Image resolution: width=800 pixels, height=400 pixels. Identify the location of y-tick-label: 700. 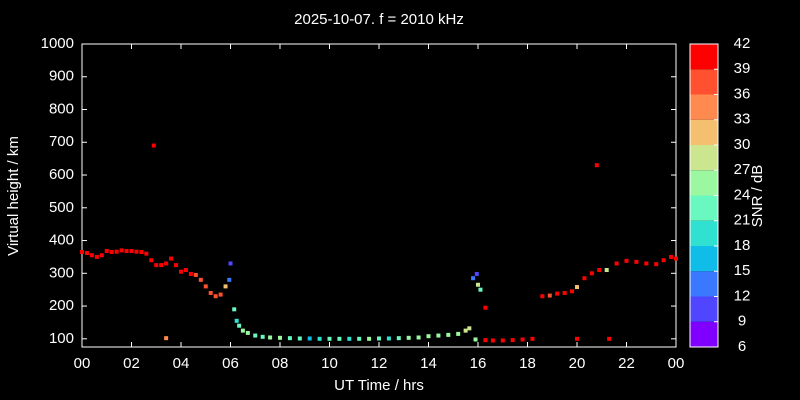
(61, 141).